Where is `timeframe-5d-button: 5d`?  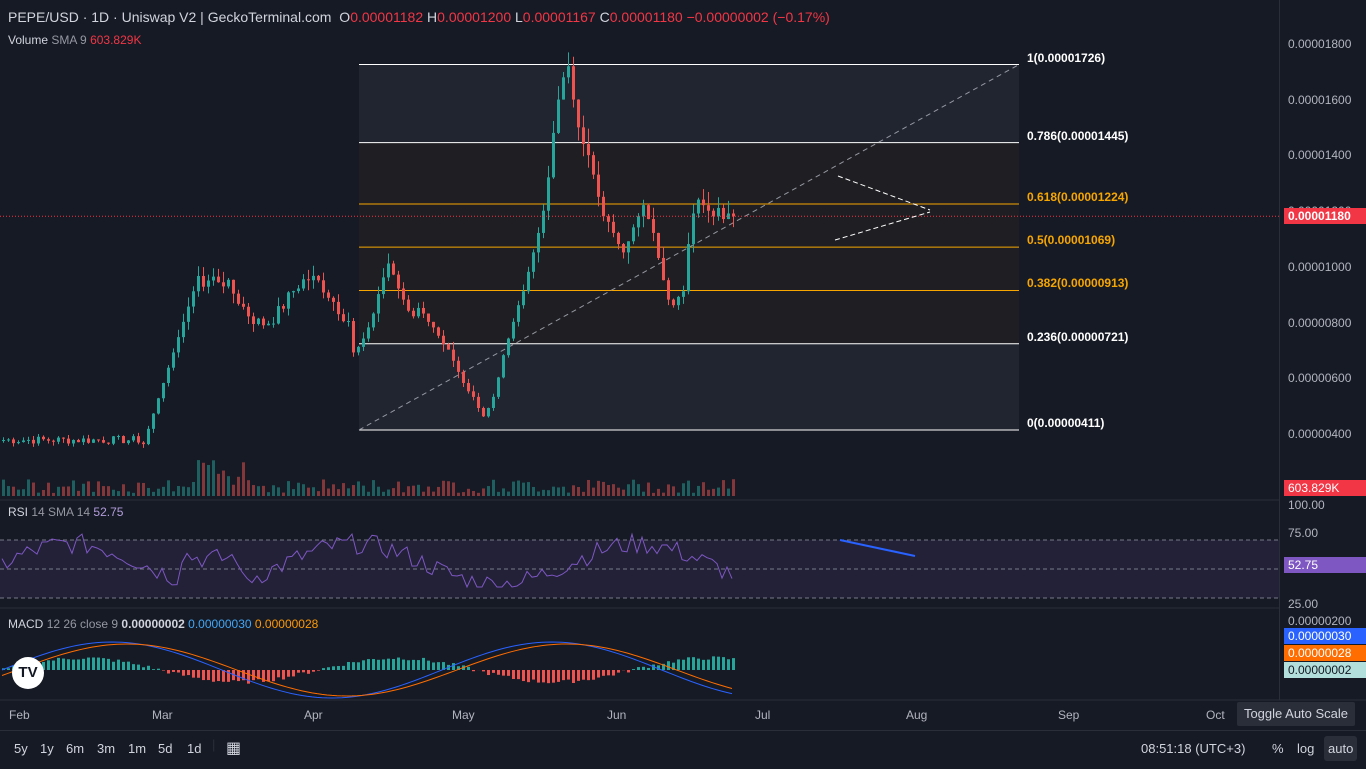
timeframe-5d-button: 5d is located at coordinates (165, 748).